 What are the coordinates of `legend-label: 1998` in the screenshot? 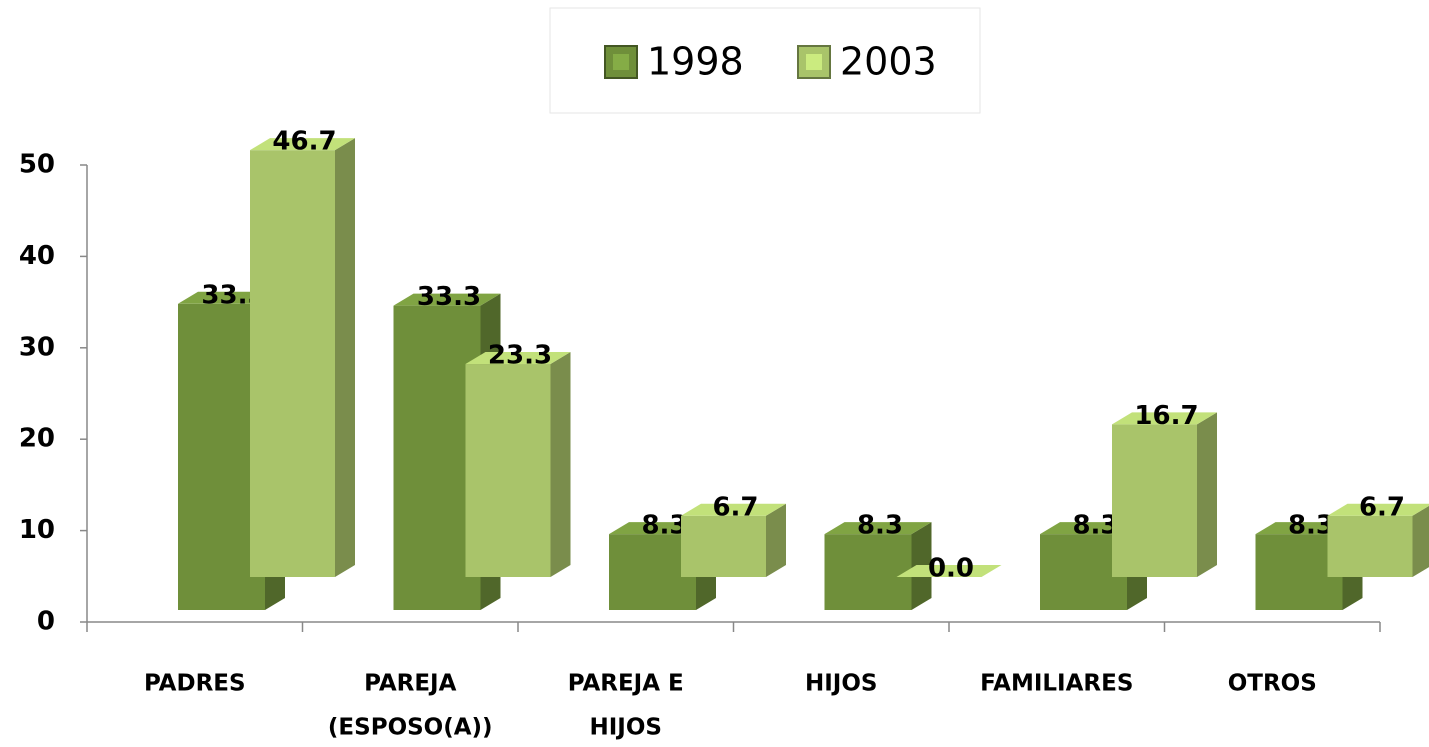 It's located at (695, 62).